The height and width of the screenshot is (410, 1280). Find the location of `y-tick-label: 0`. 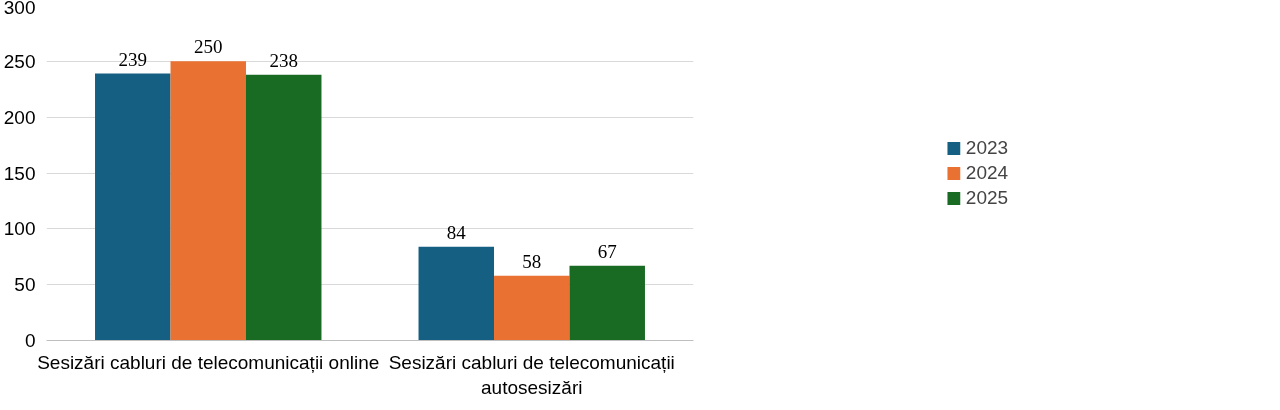

y-tick-label: 0 is located at coordinates (30, 340).